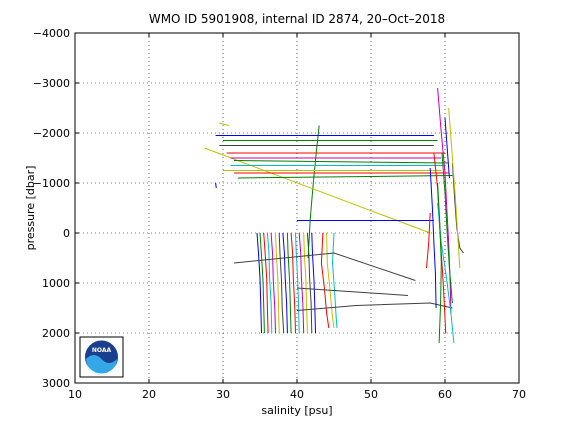 This screenshot has height=437, width=576. What do you see at coordinates (51, 33) in the screenshot?
I see `y-tick-label: −4000` at bounding box center [51, 33].